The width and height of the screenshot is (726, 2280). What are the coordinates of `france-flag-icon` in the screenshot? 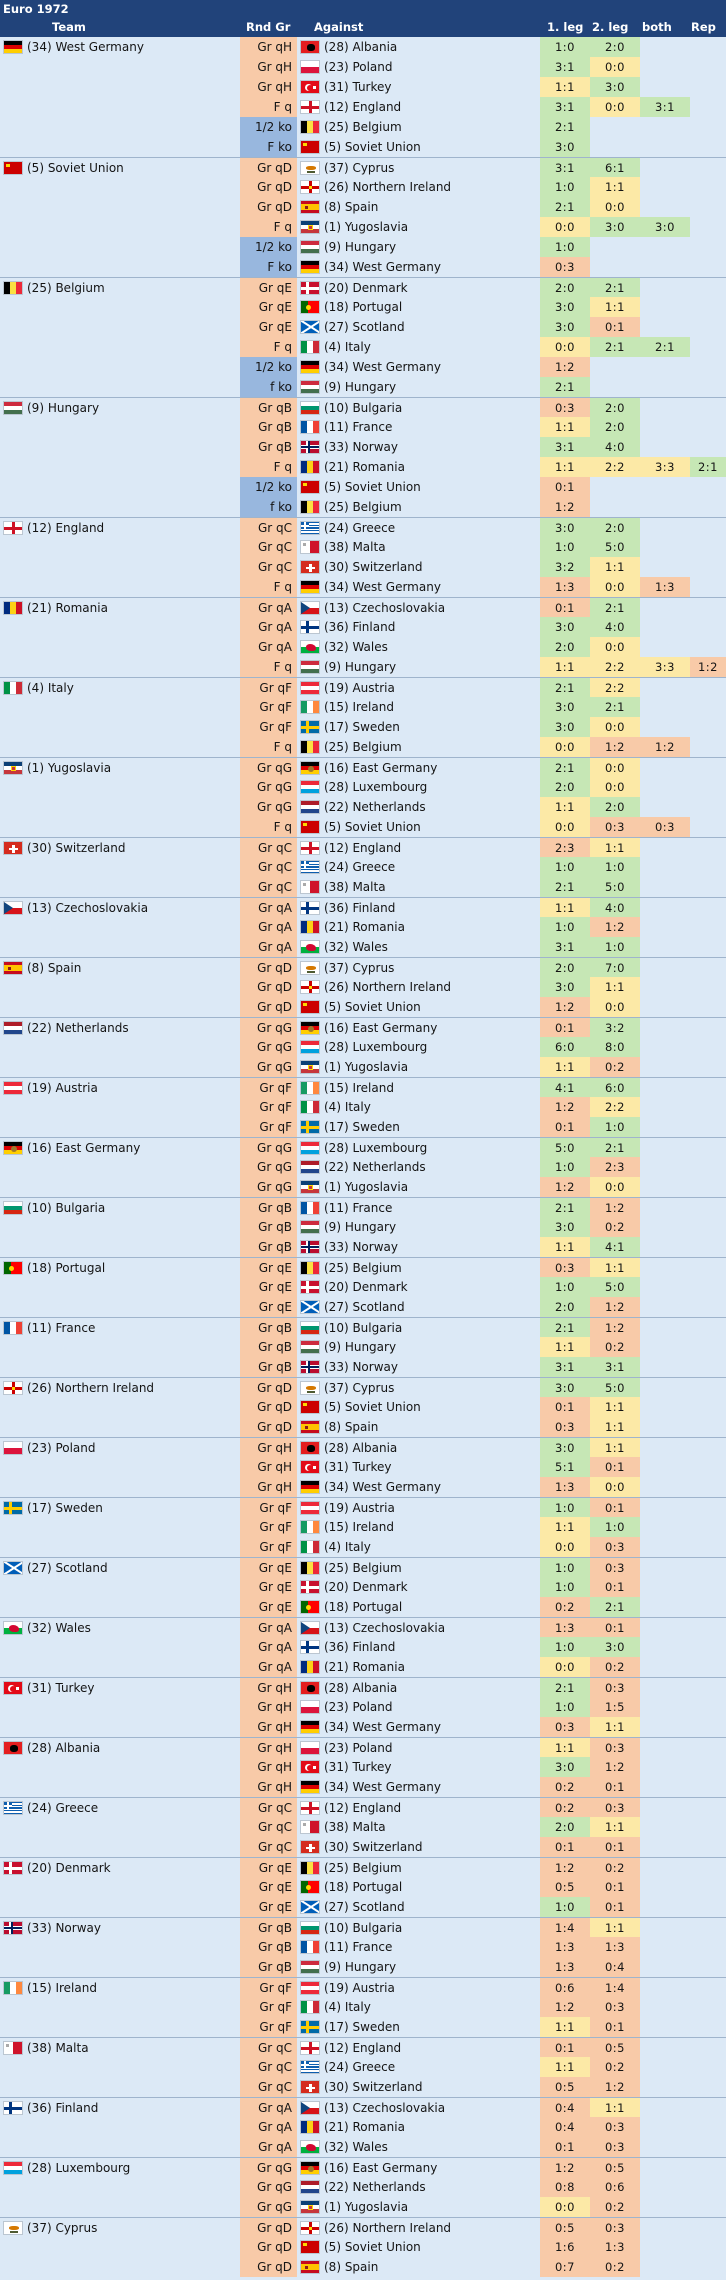 It's located at (310, 427).